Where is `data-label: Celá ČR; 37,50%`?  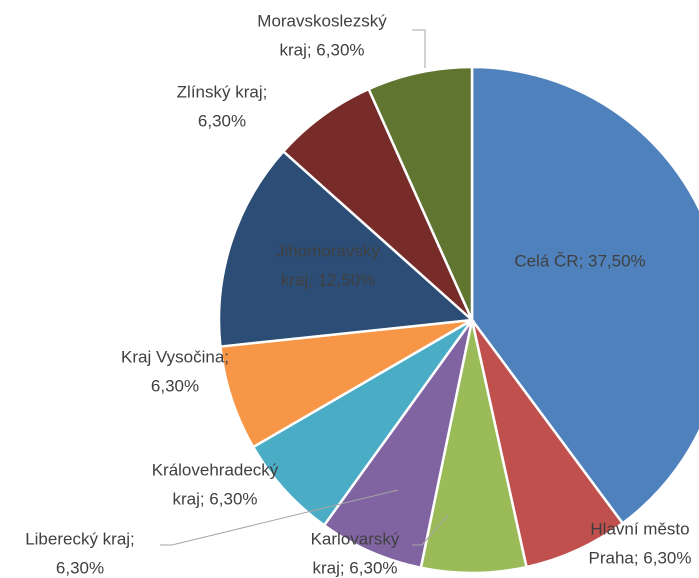 data-label: Celá ČR; 37,50% is located at coordinates (579, 260).